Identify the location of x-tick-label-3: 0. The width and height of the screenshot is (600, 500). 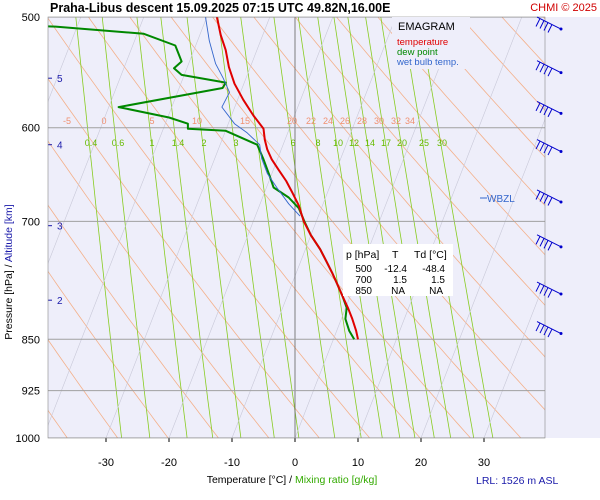
(295, 463).